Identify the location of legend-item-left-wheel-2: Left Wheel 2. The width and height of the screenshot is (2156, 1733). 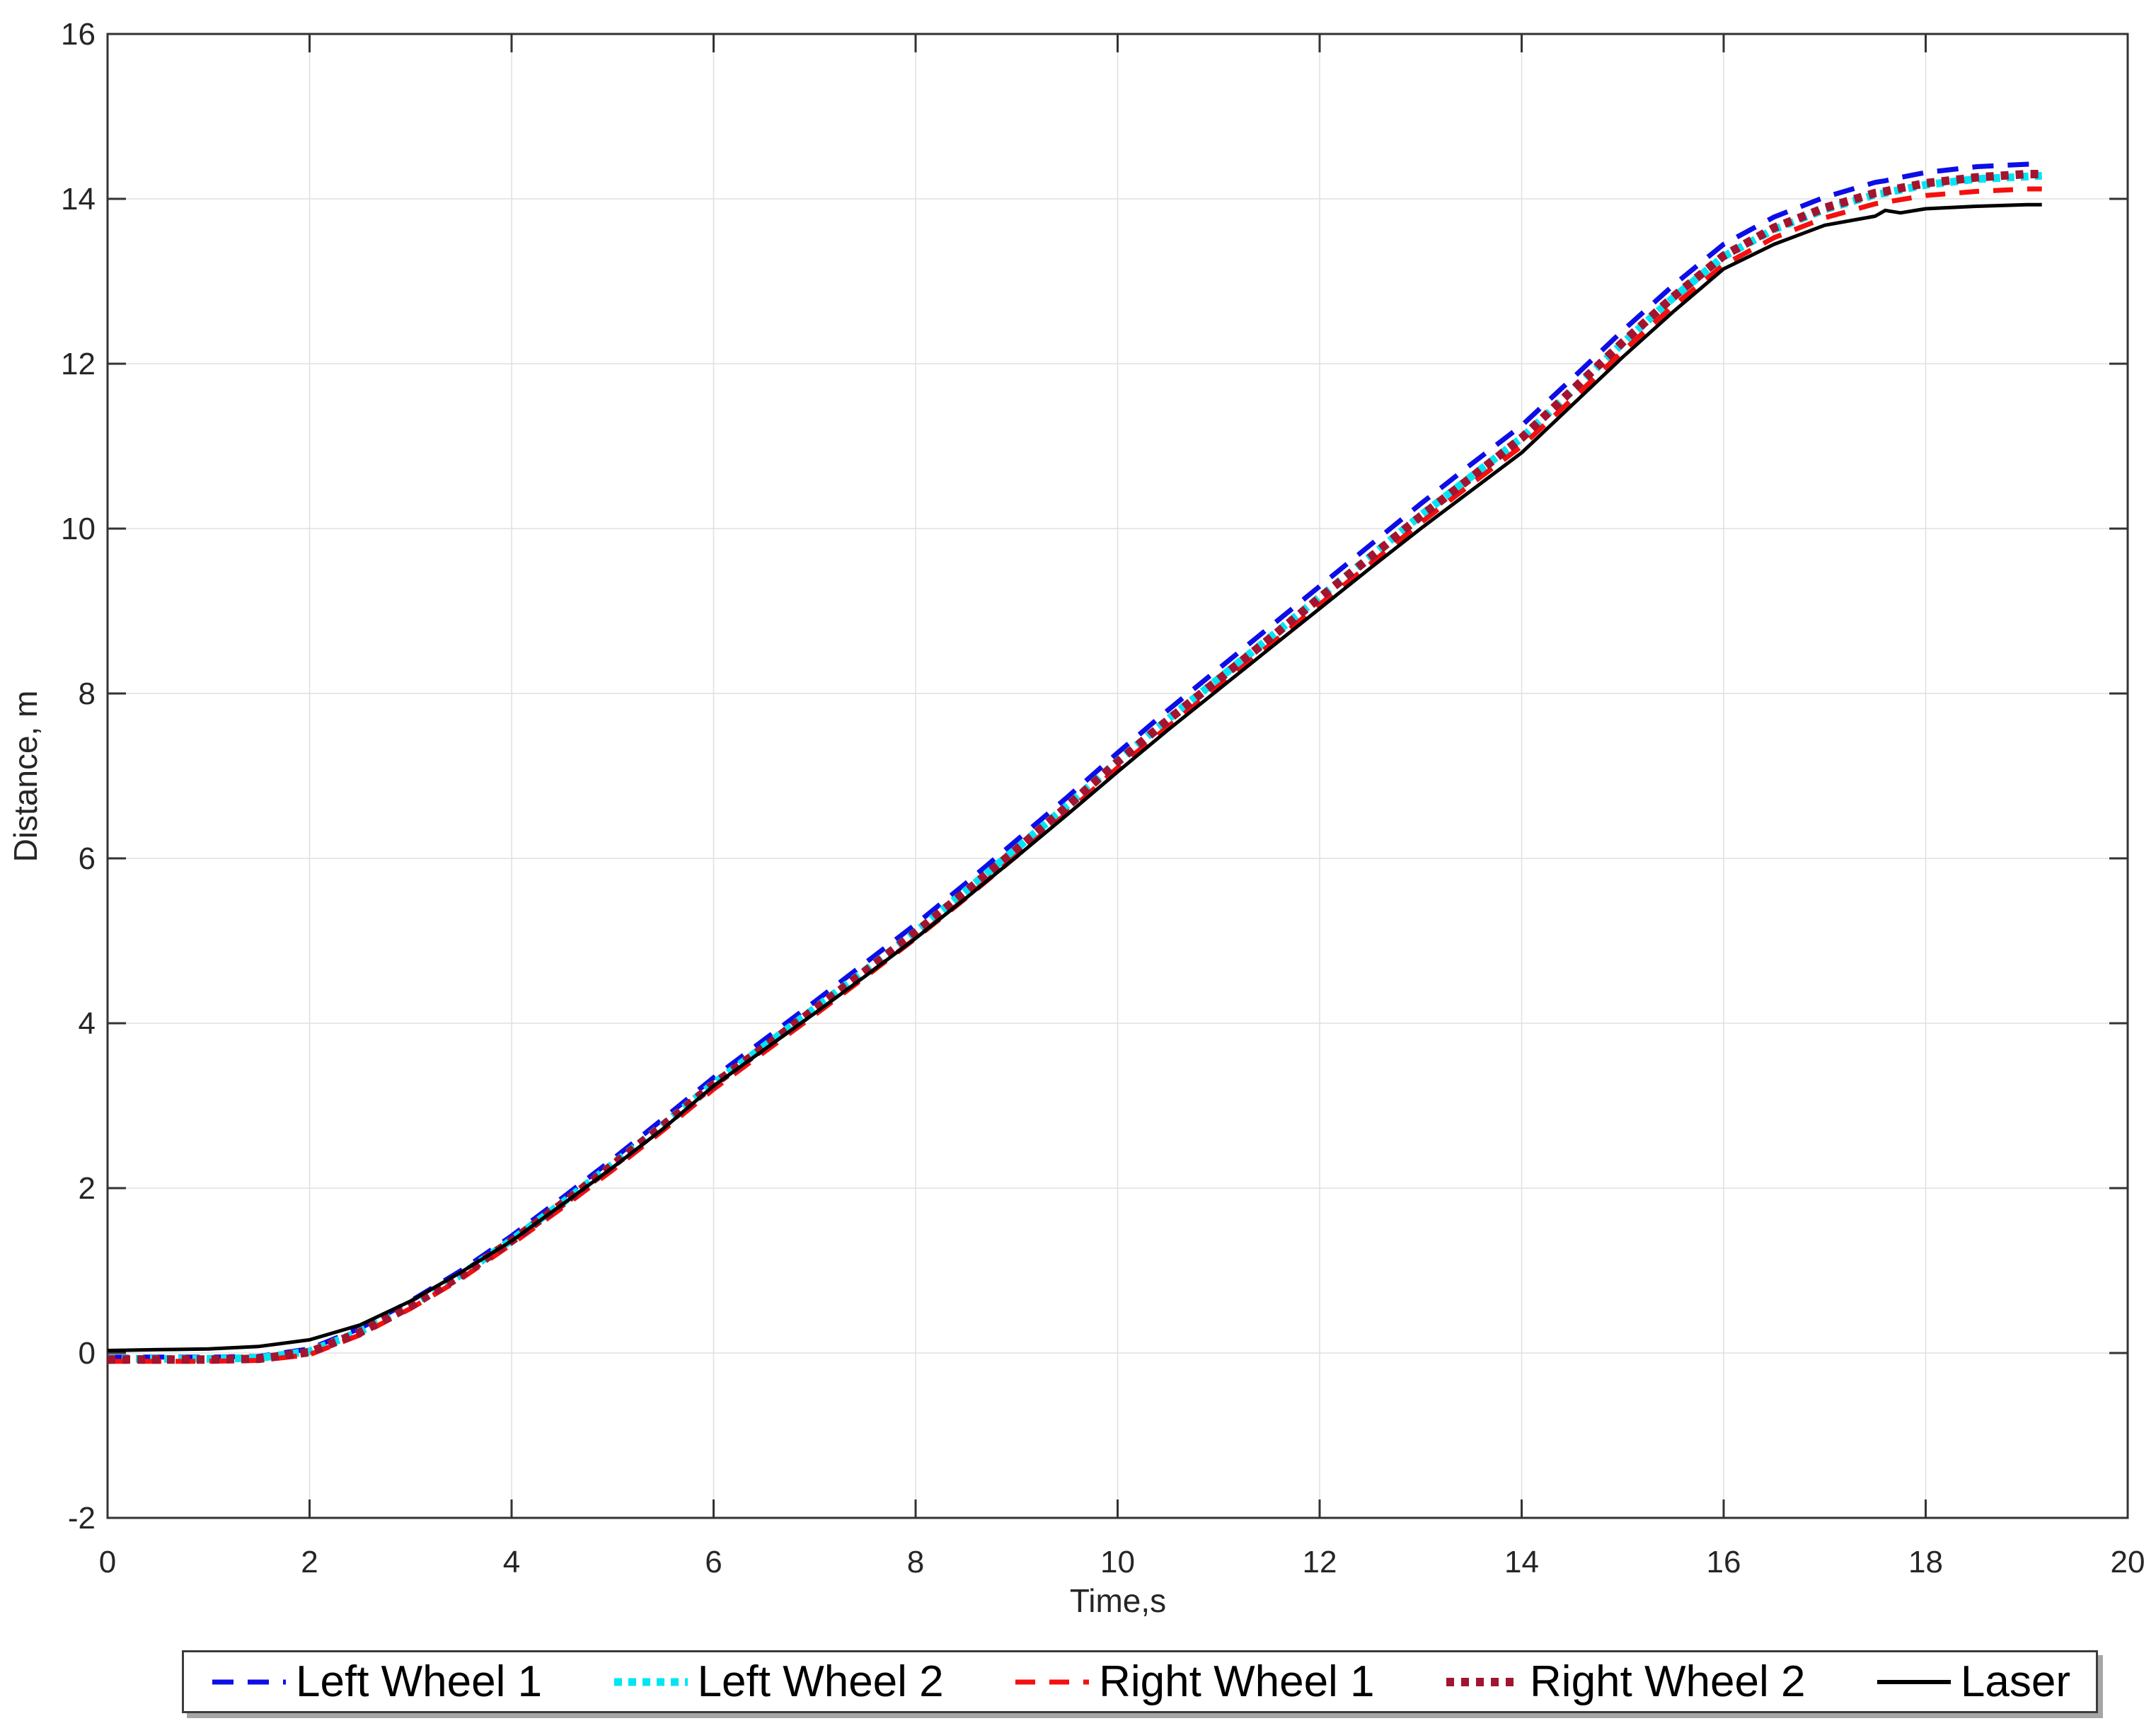
(777, 1682).